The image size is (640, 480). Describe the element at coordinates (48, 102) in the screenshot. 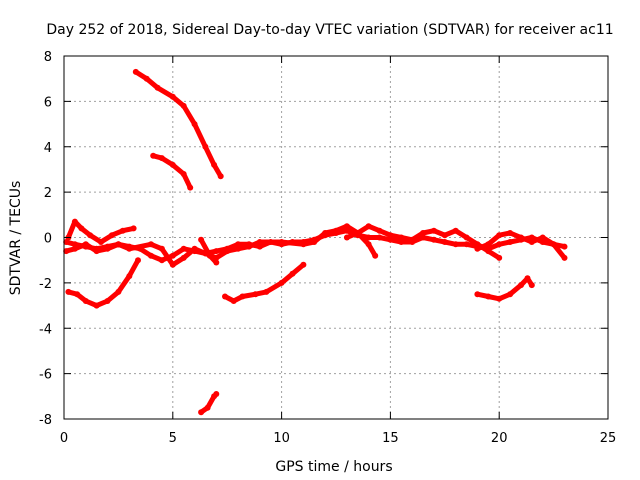

I see `y-tick-label: 6` at that location.